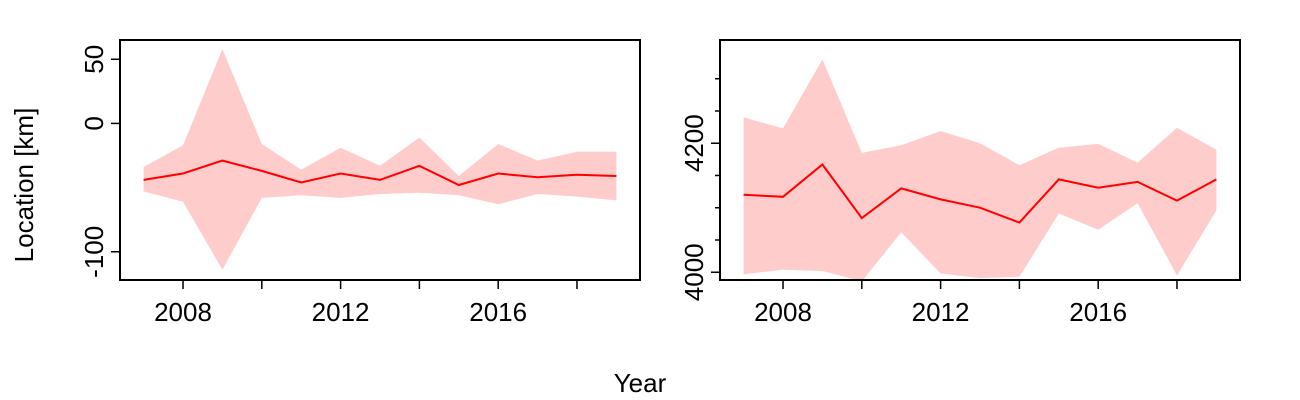 The image size is (1300, 400). What do you see at coordinates (94, 59) in the screenshot?
I see `y-tick-label: 50` at bounding box center [94, 59].